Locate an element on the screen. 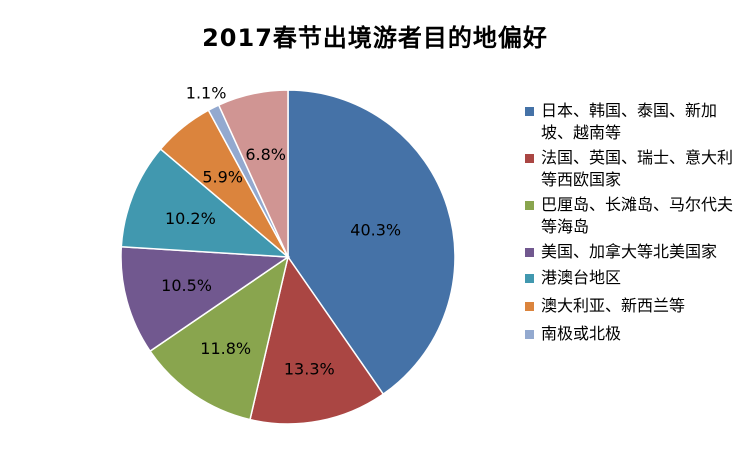  legend-label: 美国、加拿大等北美国家 is located at coordinates (629, 251).